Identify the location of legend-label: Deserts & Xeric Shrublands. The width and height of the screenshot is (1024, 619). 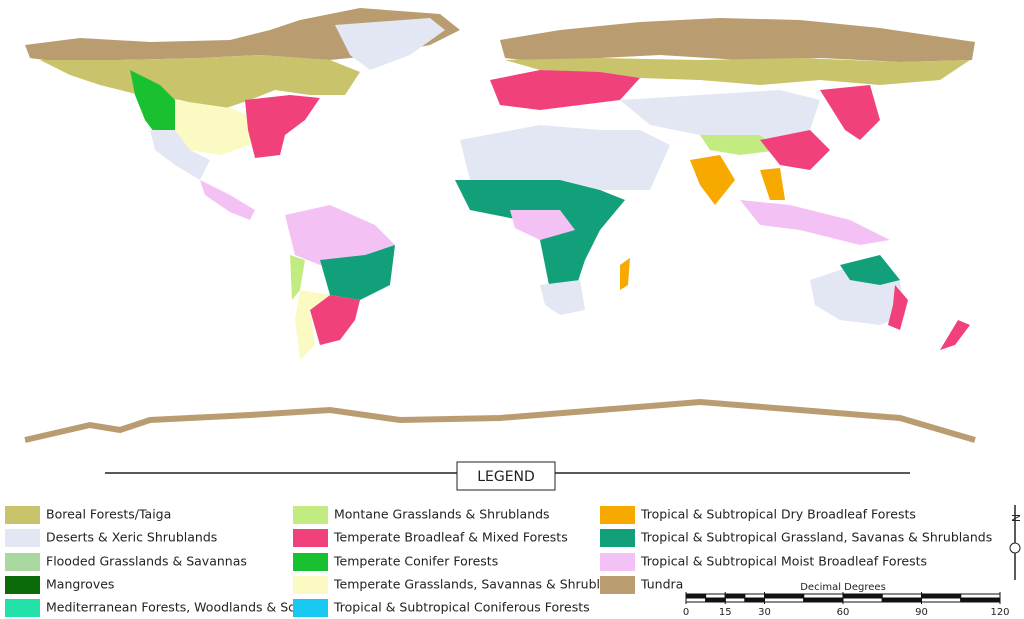
(131, 537).